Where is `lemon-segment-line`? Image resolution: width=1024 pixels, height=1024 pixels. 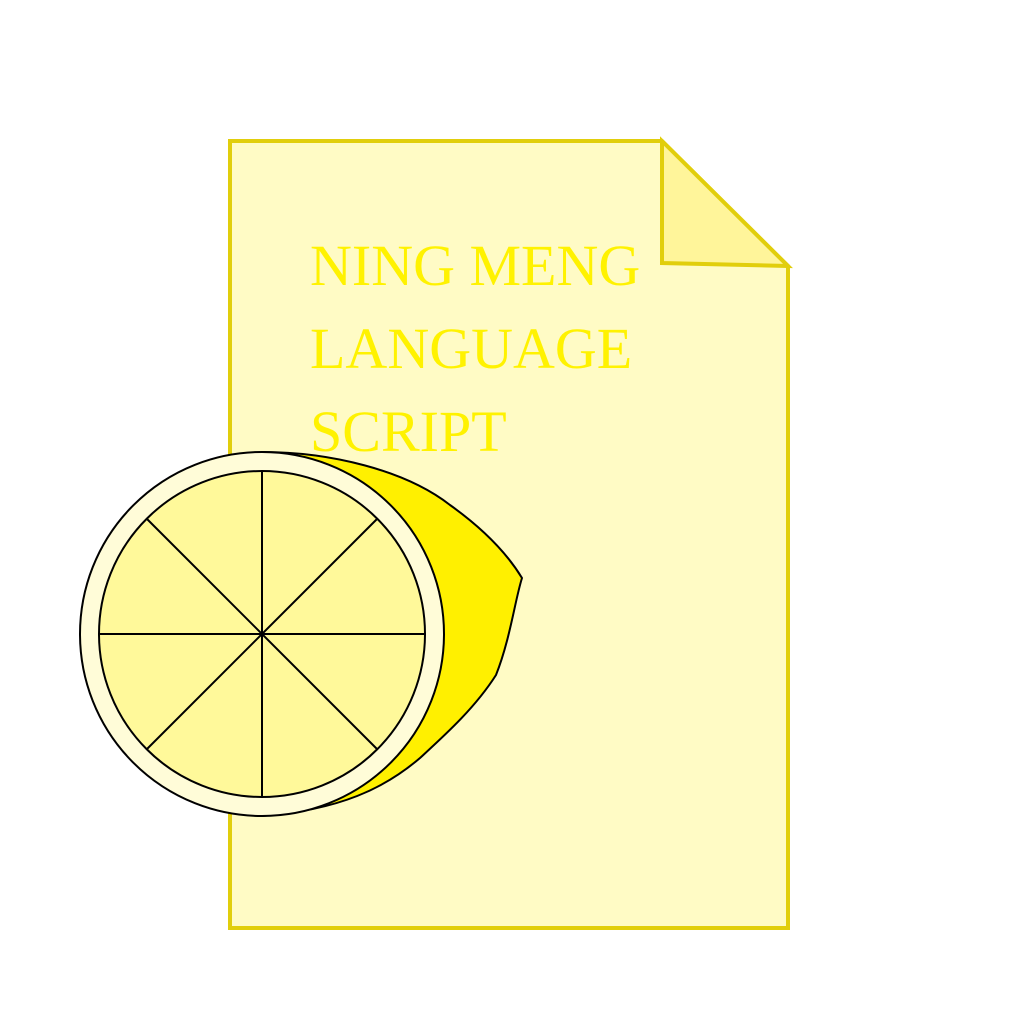
lemon-segment-line is located at coordinates (262, 634).